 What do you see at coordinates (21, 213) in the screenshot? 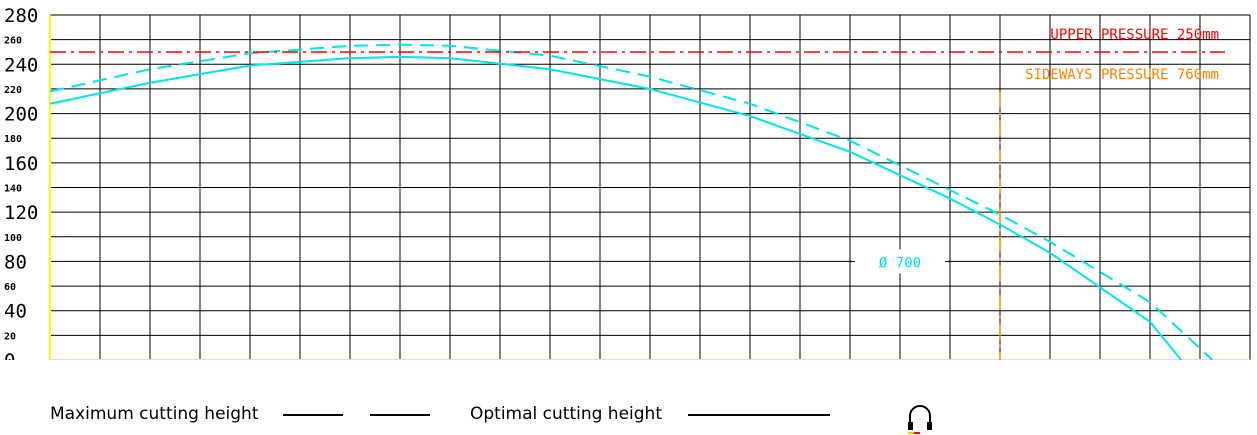
I see `y-tick-label: 120` at bounding box center [21, 213].